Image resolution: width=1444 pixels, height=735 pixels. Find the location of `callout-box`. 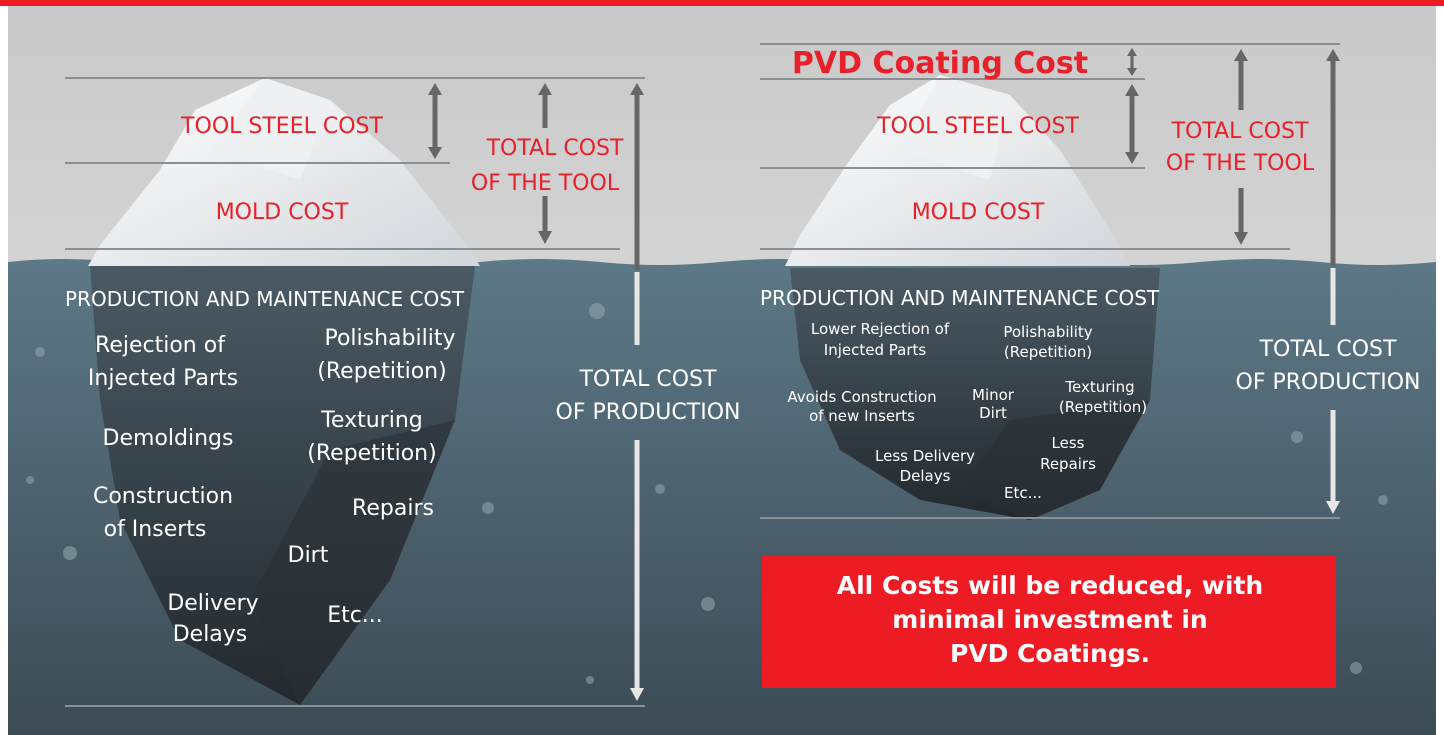

callout-box is located at coordinates (1049, 622).